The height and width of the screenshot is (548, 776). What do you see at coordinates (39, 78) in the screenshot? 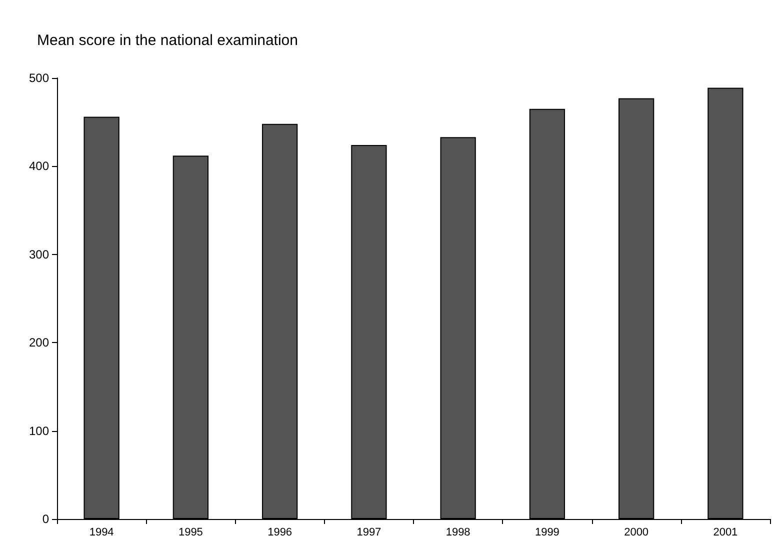
I see `y-tick-label: 500` at bounding box center [39, 78].